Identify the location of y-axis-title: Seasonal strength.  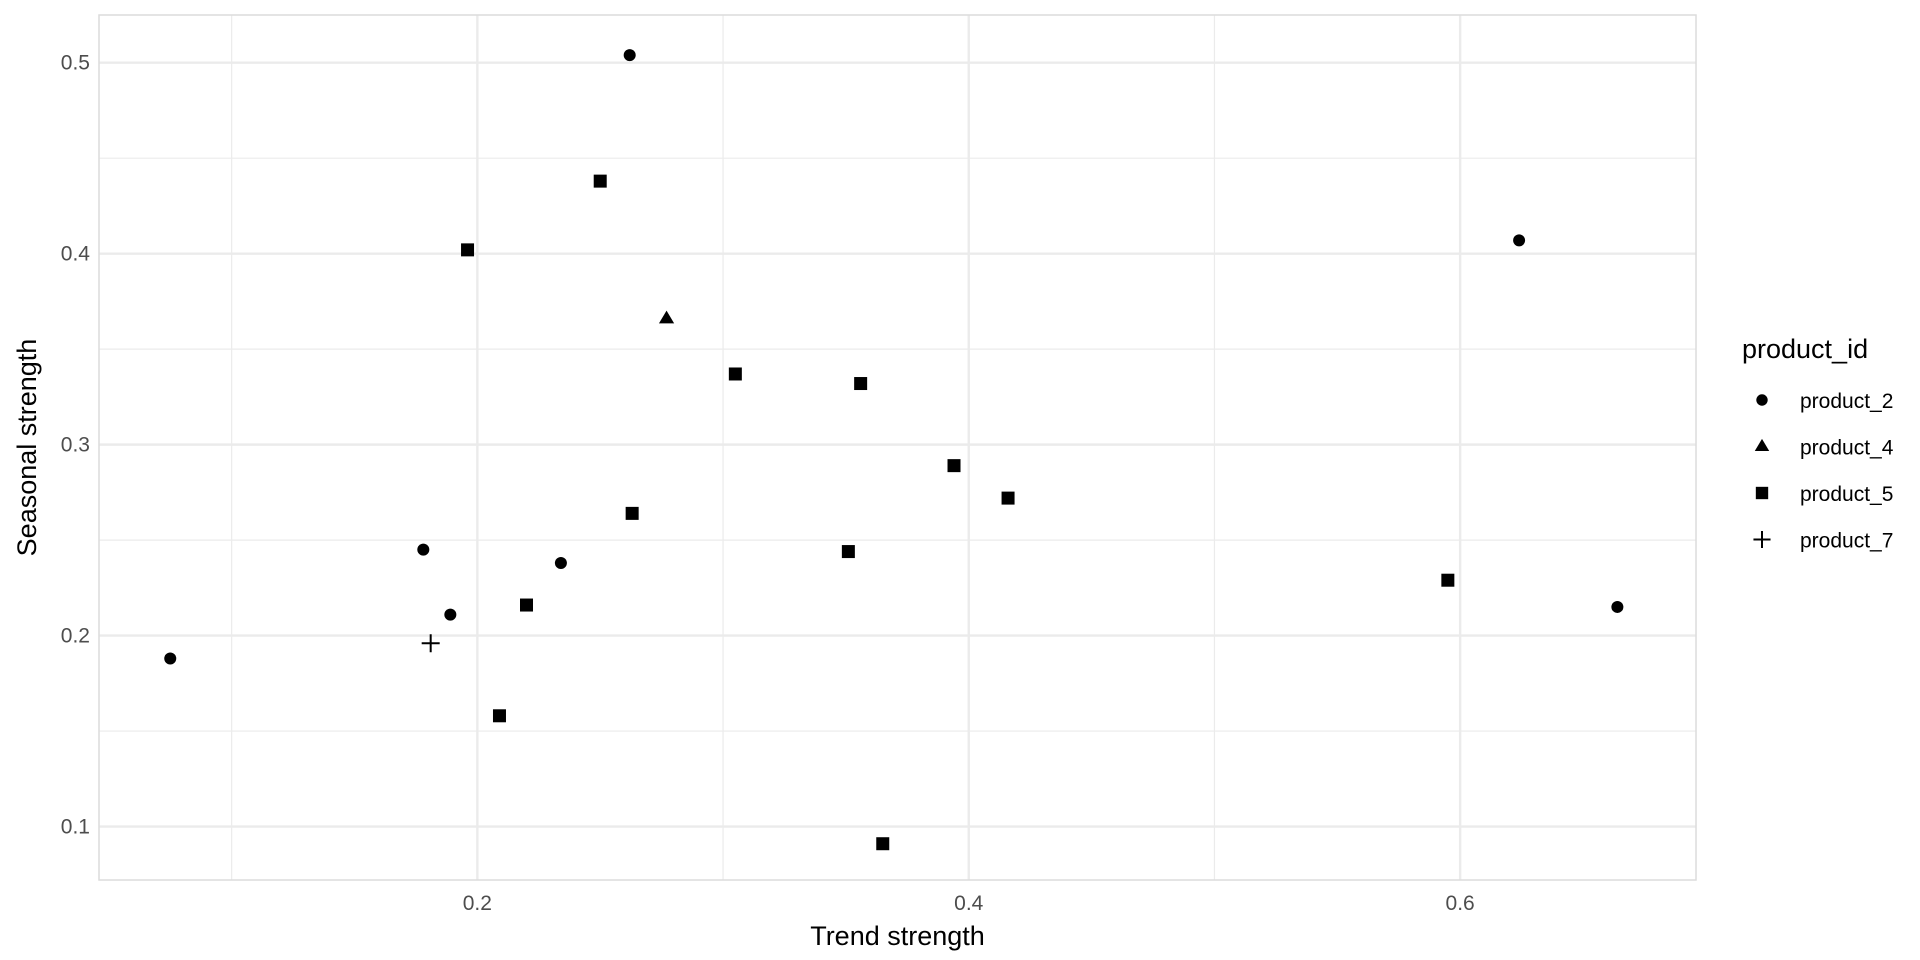
(27, 448).